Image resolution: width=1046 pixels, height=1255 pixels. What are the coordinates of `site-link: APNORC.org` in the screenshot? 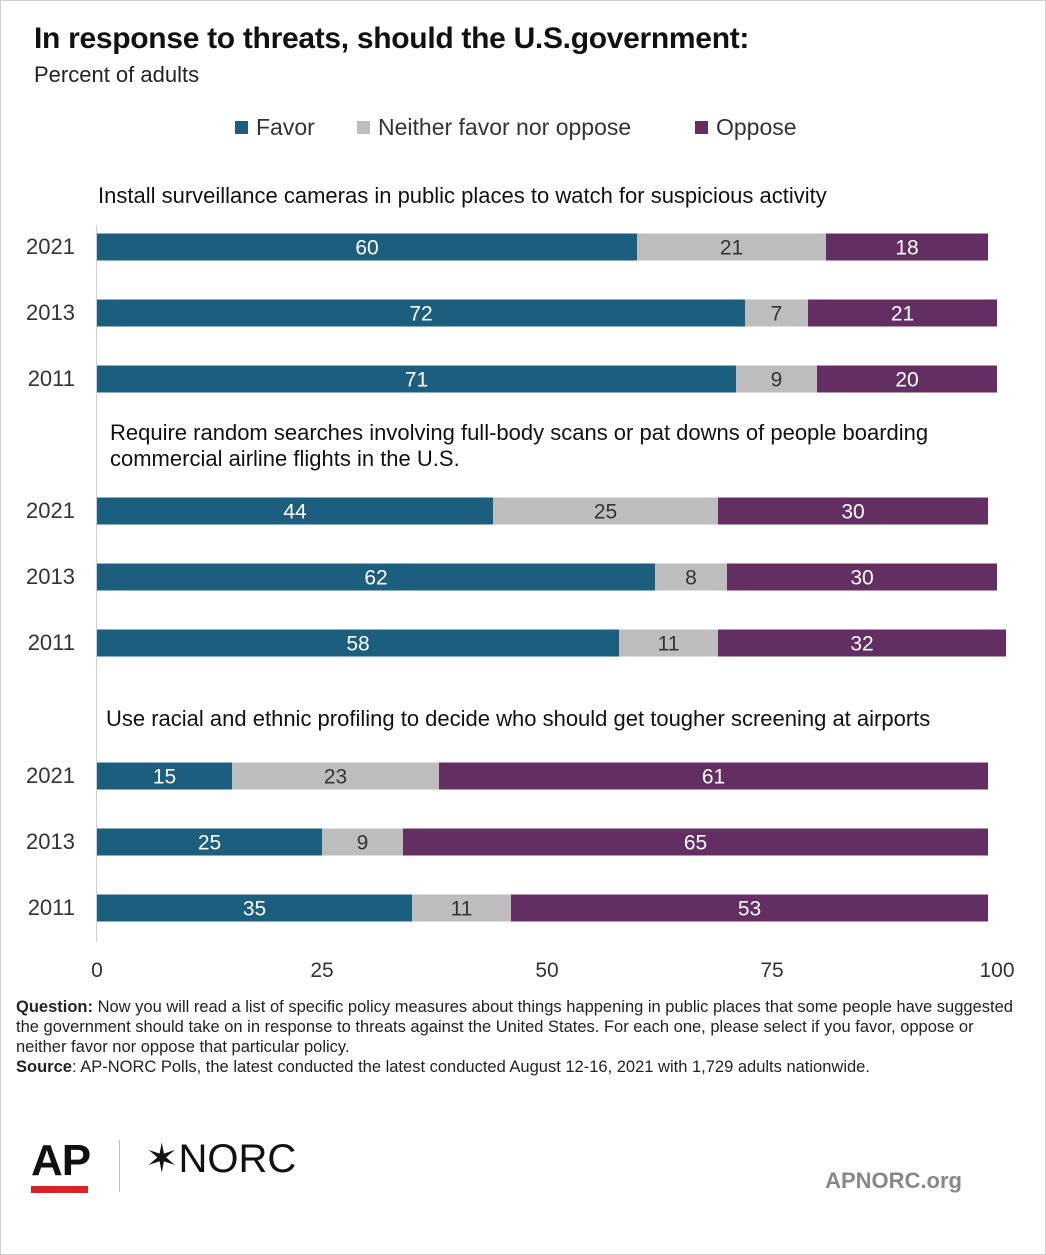 It's located at (893, 1180).